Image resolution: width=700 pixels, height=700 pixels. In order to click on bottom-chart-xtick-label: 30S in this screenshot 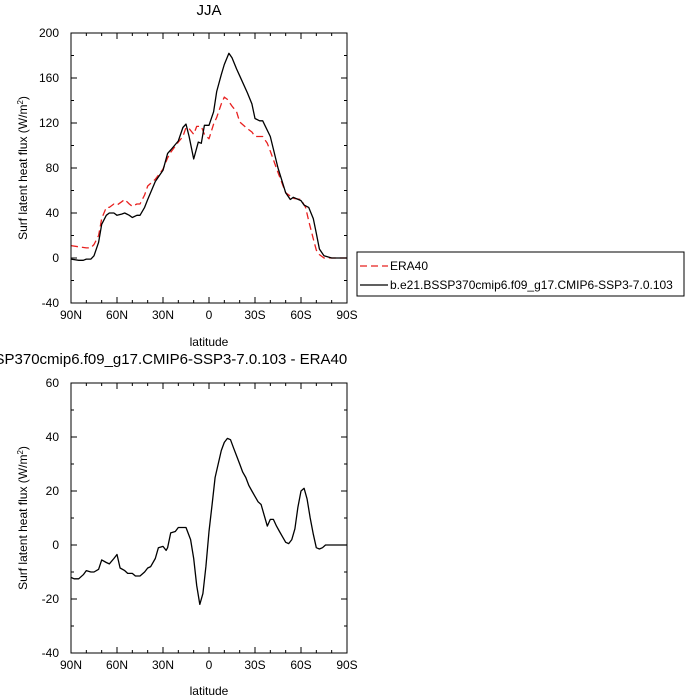, I will do `click(254, 665)`.